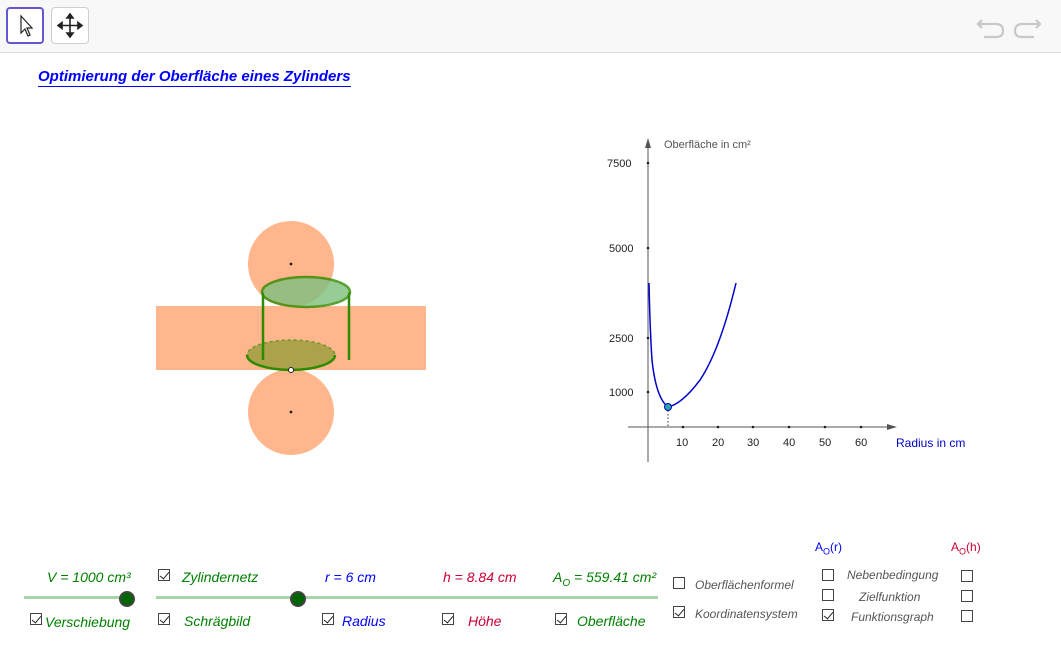 Image resolution: width=1061 pixels, height=650 pixels. I want to click on nebenbedingung-r-checkbox, so click(828, 575).